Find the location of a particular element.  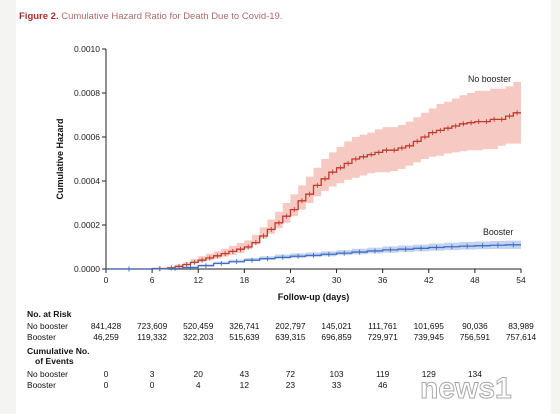

y-tick-label: 0.0004 is located at coordinates (87, 181).